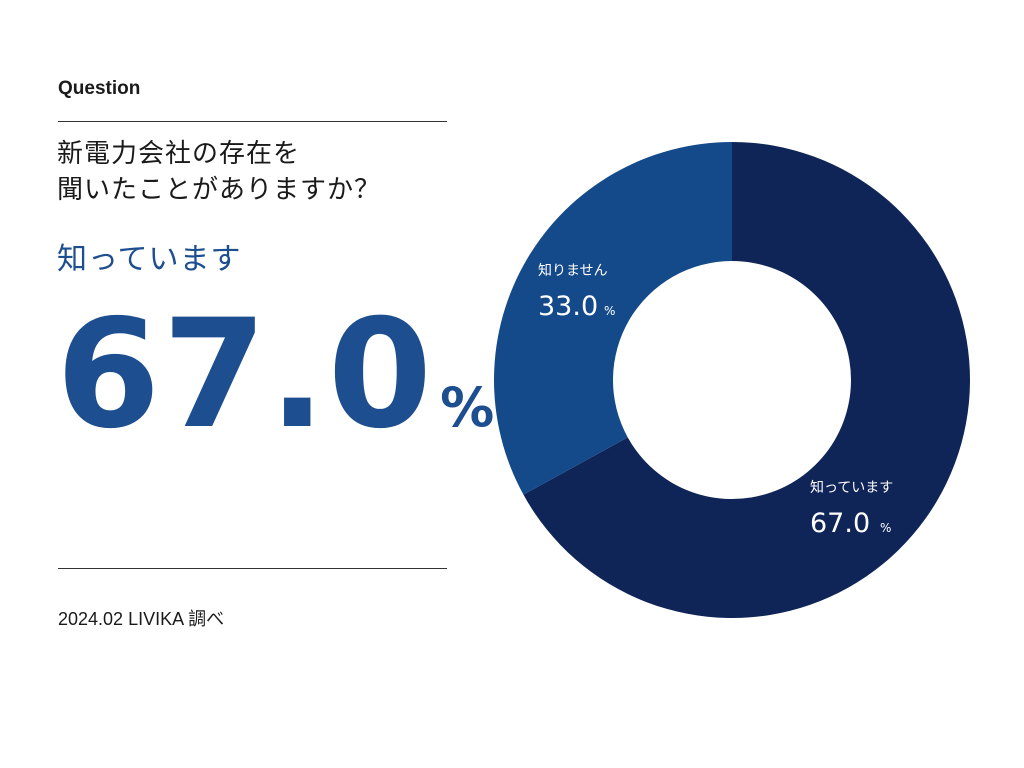 Image resolution: width=1024 pixels, height=768 pixels. What do you see at coordinates (609, 311) in the screenshot?
I see `slice-unit-2: %` at bounding box center [609, 311].